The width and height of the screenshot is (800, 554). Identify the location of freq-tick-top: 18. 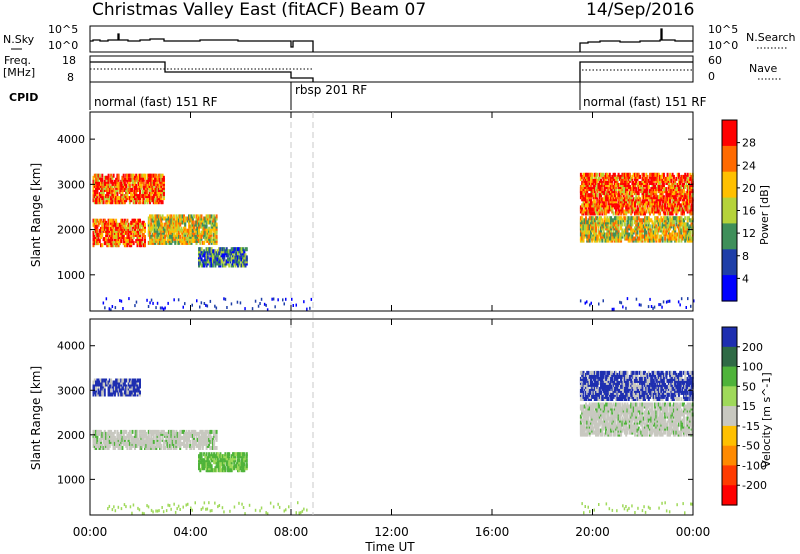
(69, 60).